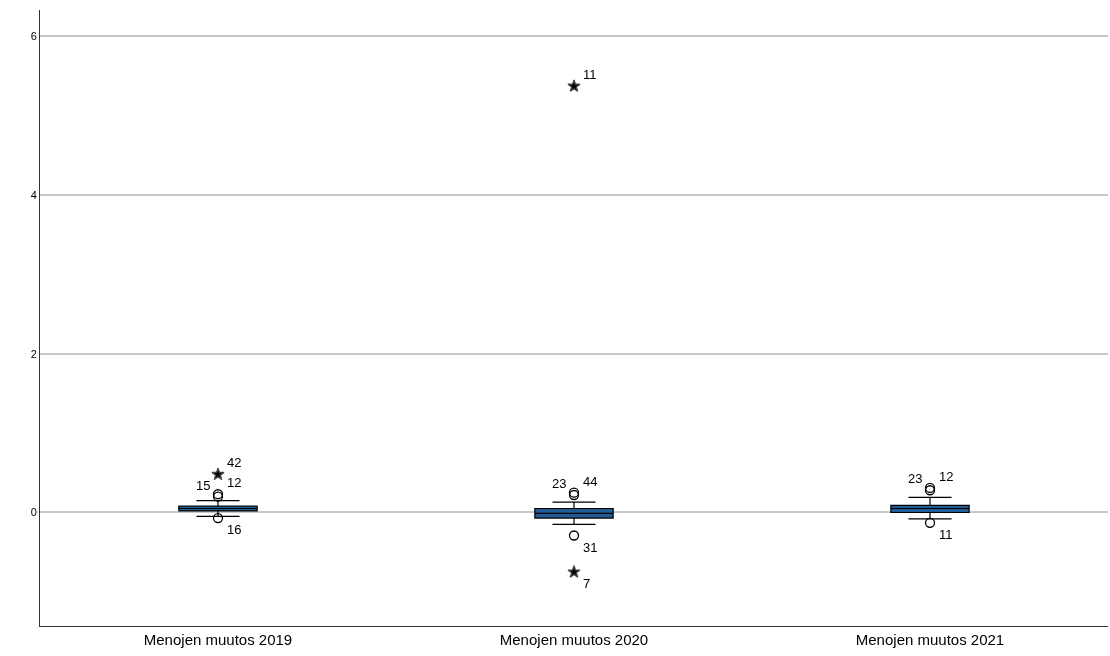 This screenshot has height=656, width=1110. What do you see at coordinates (590, 547) in the screenshot?
I see `annotation: 31` at bounding box center [590, 547].